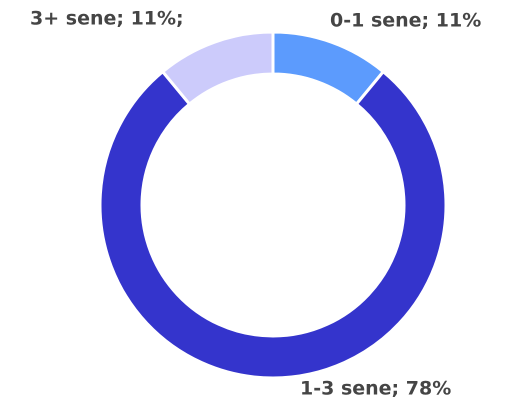  Describe the element at coordinates (217, 68) in the screenshot. I see `donut-segment` at that location.